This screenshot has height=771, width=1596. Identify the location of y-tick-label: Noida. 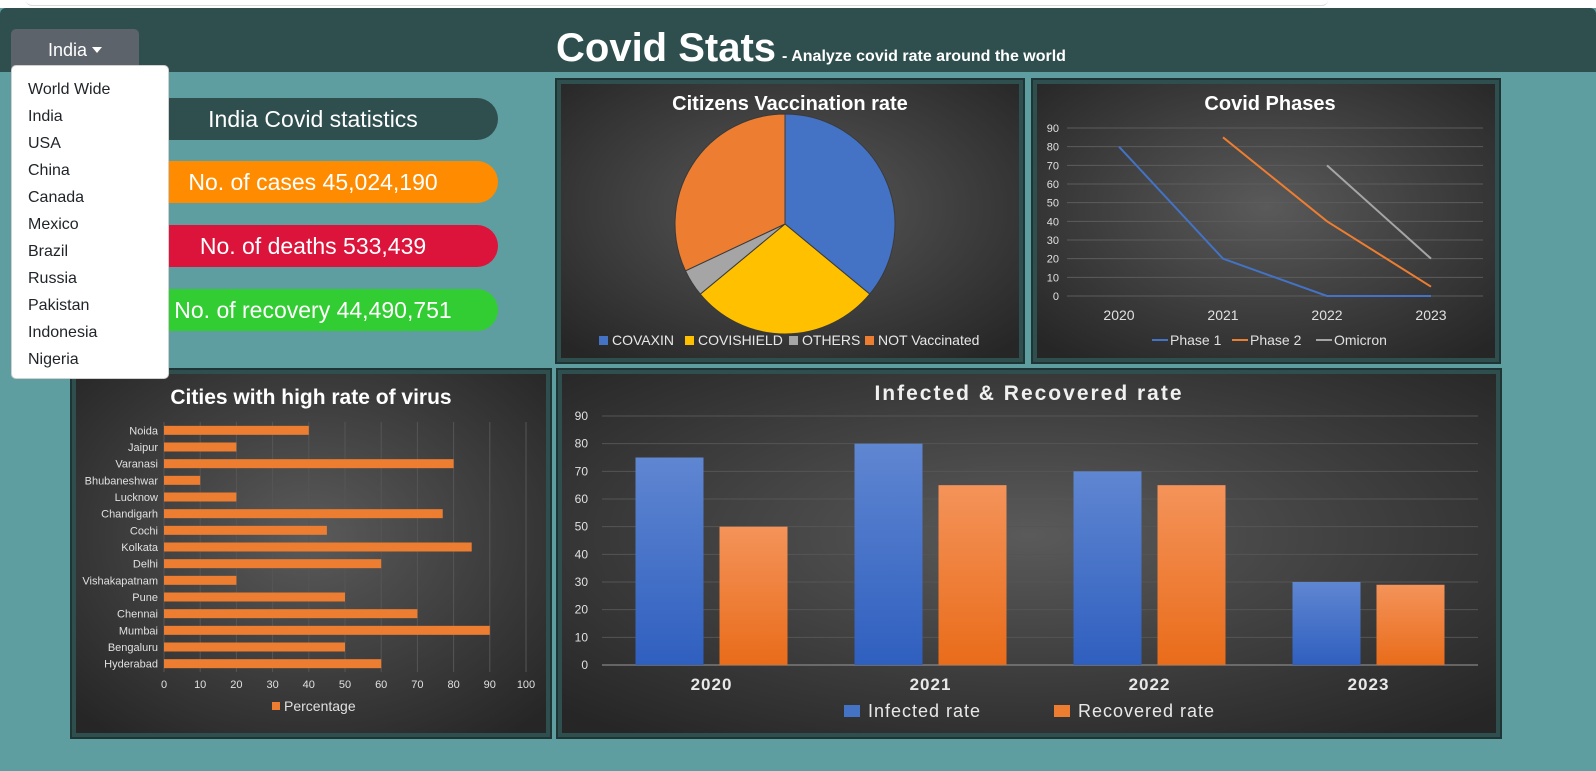
(144, 431).